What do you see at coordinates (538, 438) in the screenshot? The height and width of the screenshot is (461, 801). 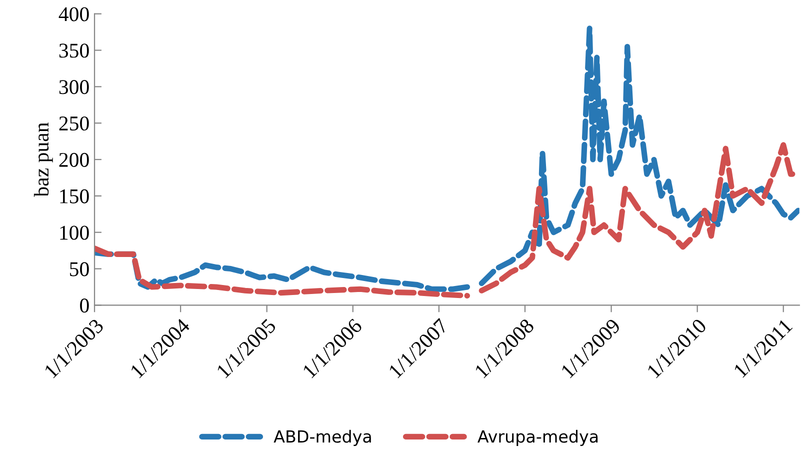 I see `legend-label: Avrupa-medya` at bounding box center [538, 438].